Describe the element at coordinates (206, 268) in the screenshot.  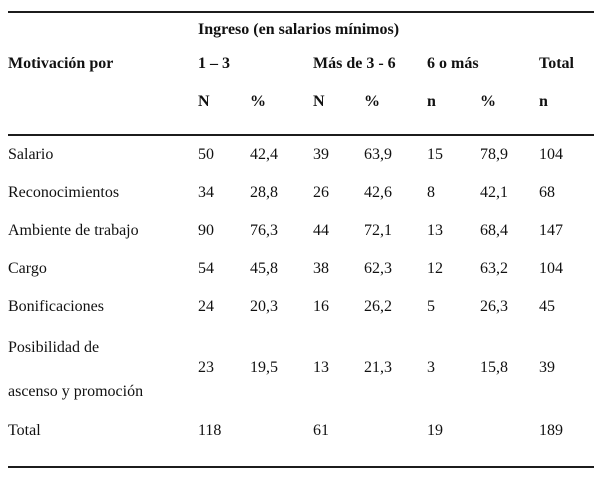
I see `data-cell: 54` at that location.